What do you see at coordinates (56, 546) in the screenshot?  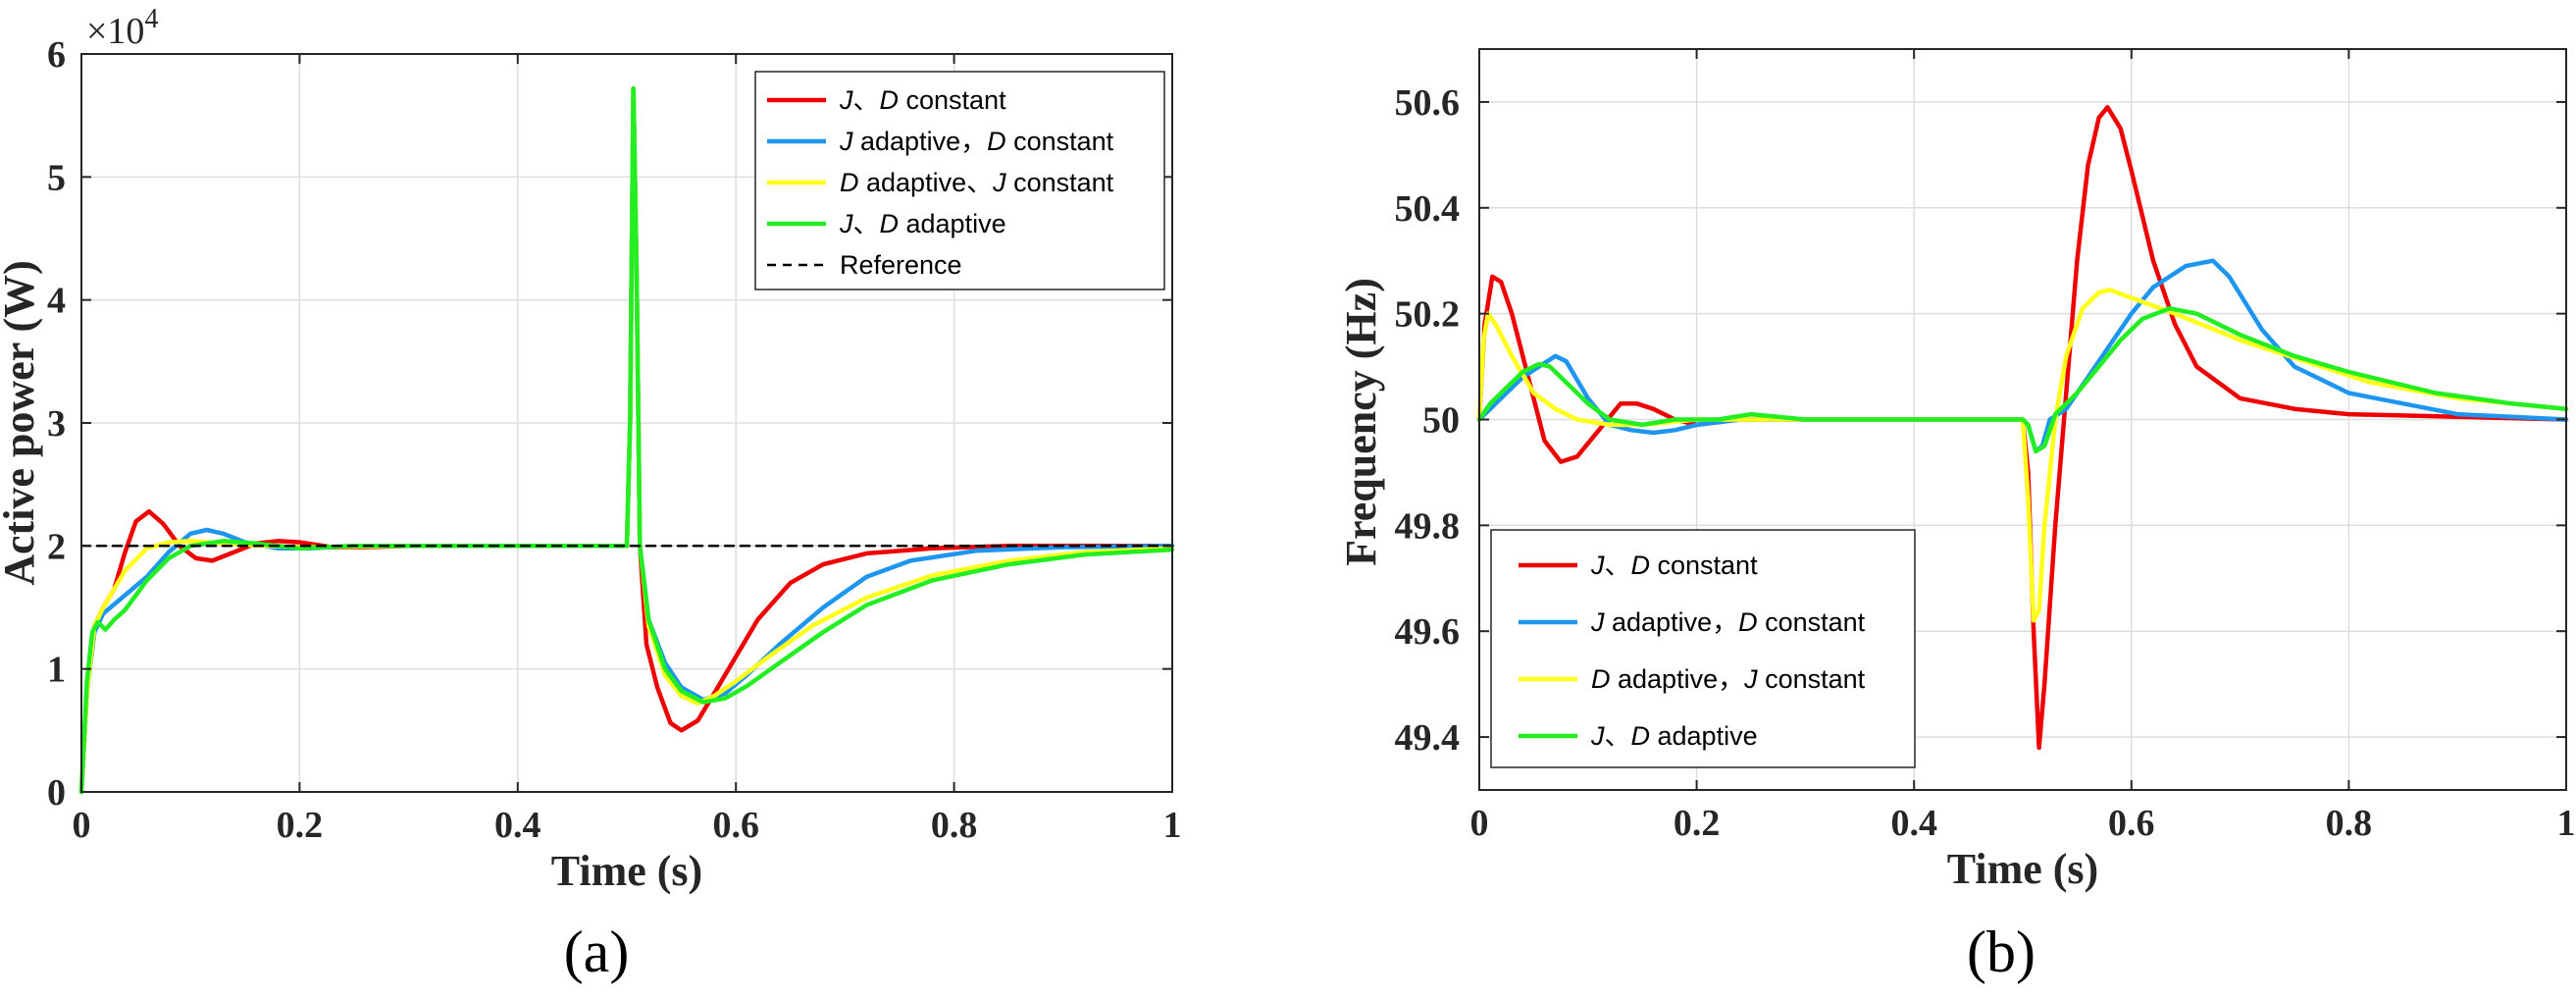 I see `y-tick-label: 2` at bounding box center [56, 546].